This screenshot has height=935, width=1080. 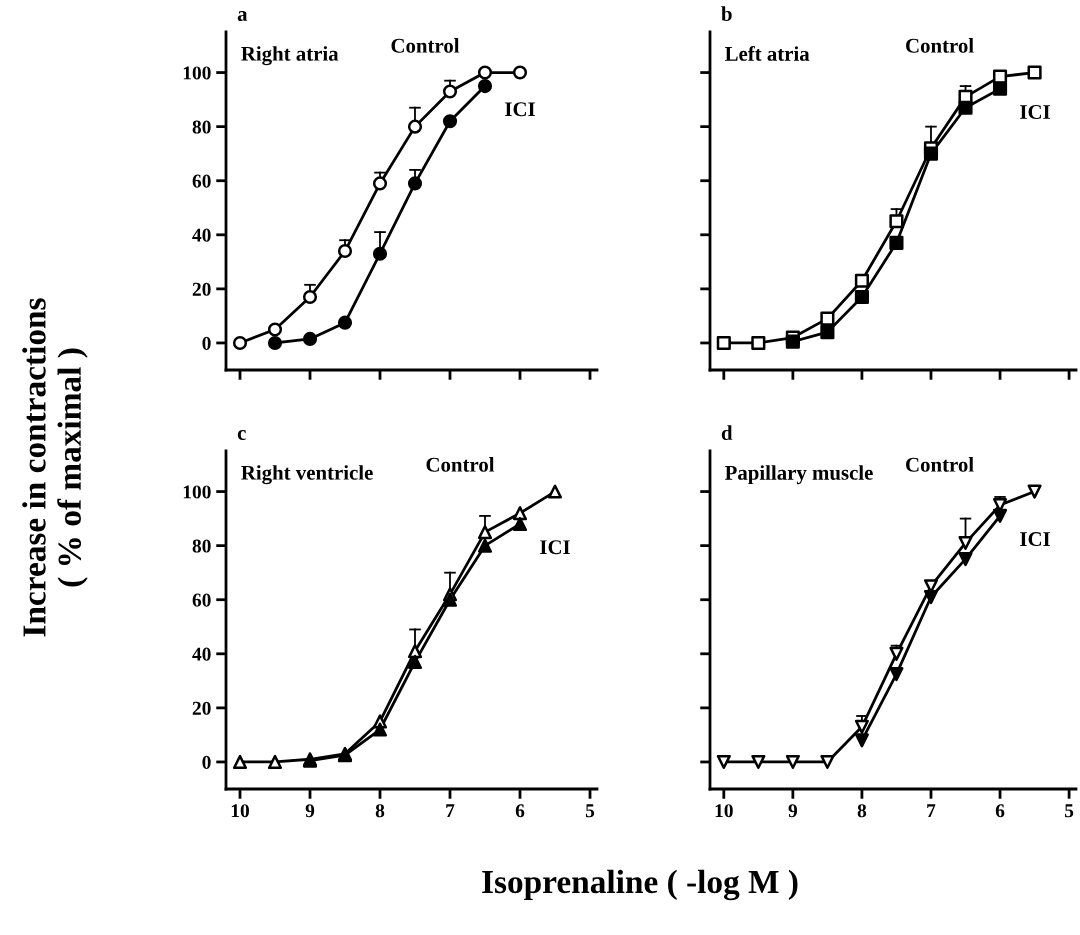 What do you see at coordinates (307, 475) in the screenshot?
I see `text: Right ventricle` at bounding box center [307, 475].